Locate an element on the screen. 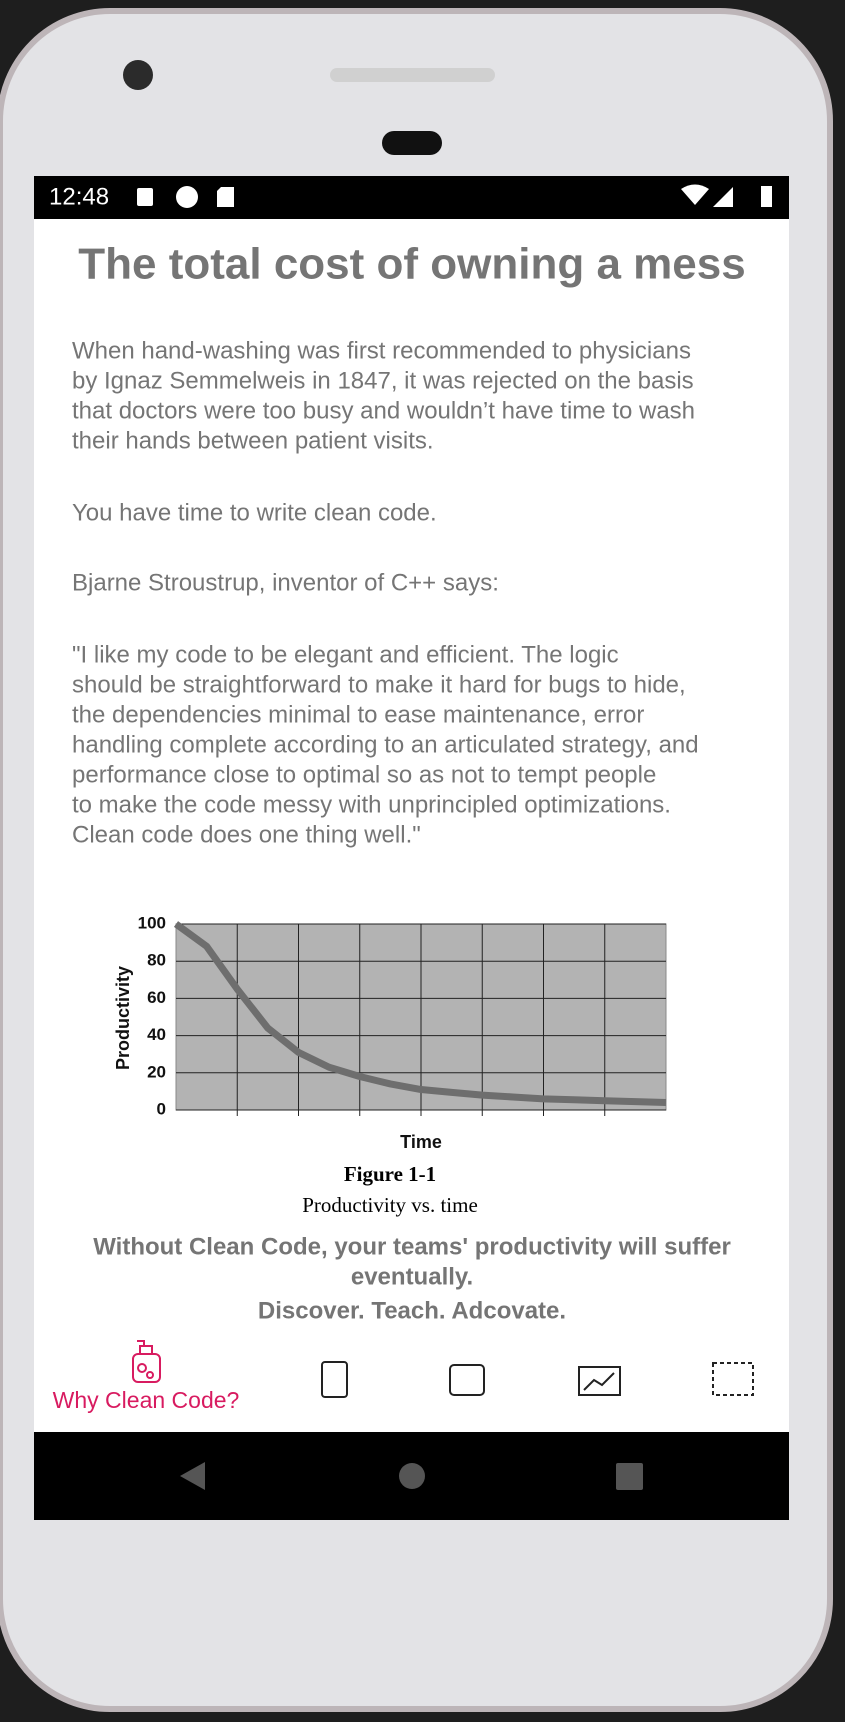 The height and width of the screenshot is (1722, 845). battery-icon is located at coordinates (766, 196).